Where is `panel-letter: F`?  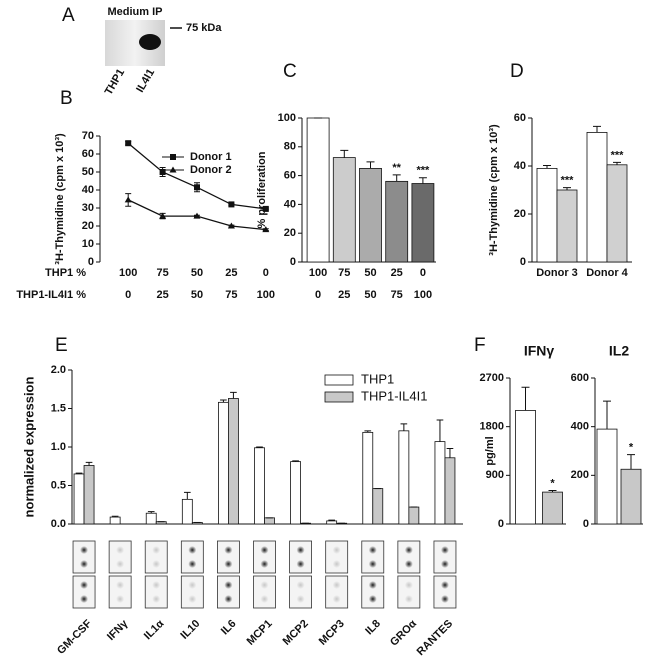 panel-letter: F is located at coordinates (480, 345).